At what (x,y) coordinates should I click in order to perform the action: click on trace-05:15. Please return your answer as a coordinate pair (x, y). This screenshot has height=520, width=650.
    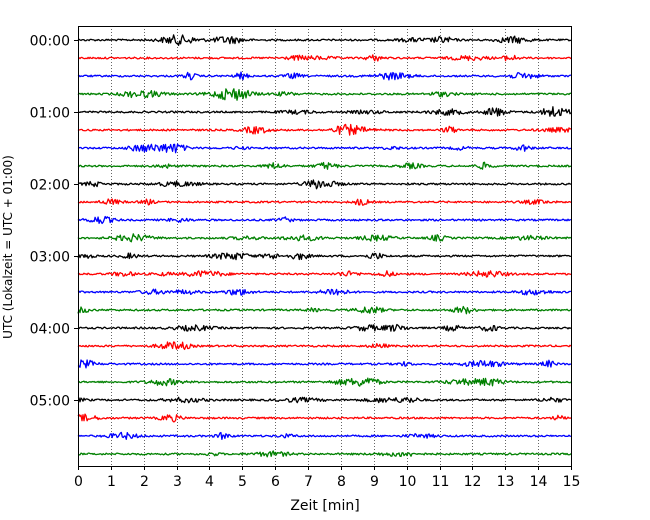
    Looking at the image, I should click on (324, 418).